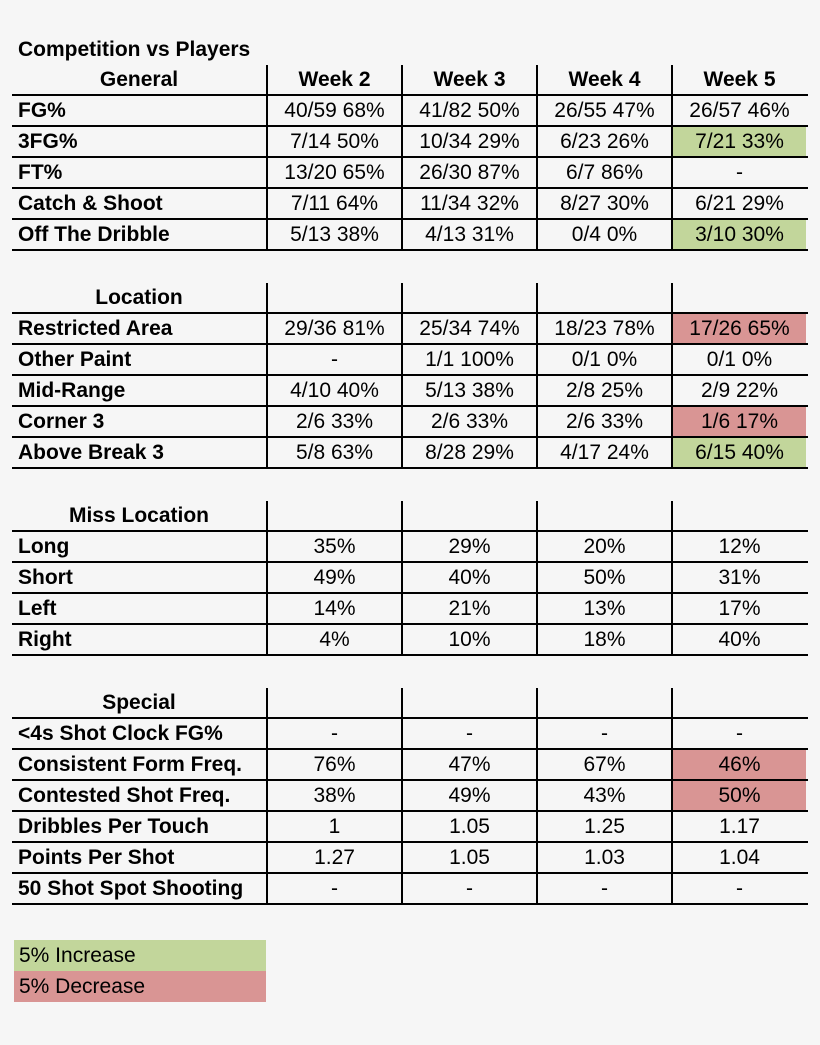 This screenshot has height=1045, width=820. I want to click on table-cell: 40/59 68%, so click(333, 110).